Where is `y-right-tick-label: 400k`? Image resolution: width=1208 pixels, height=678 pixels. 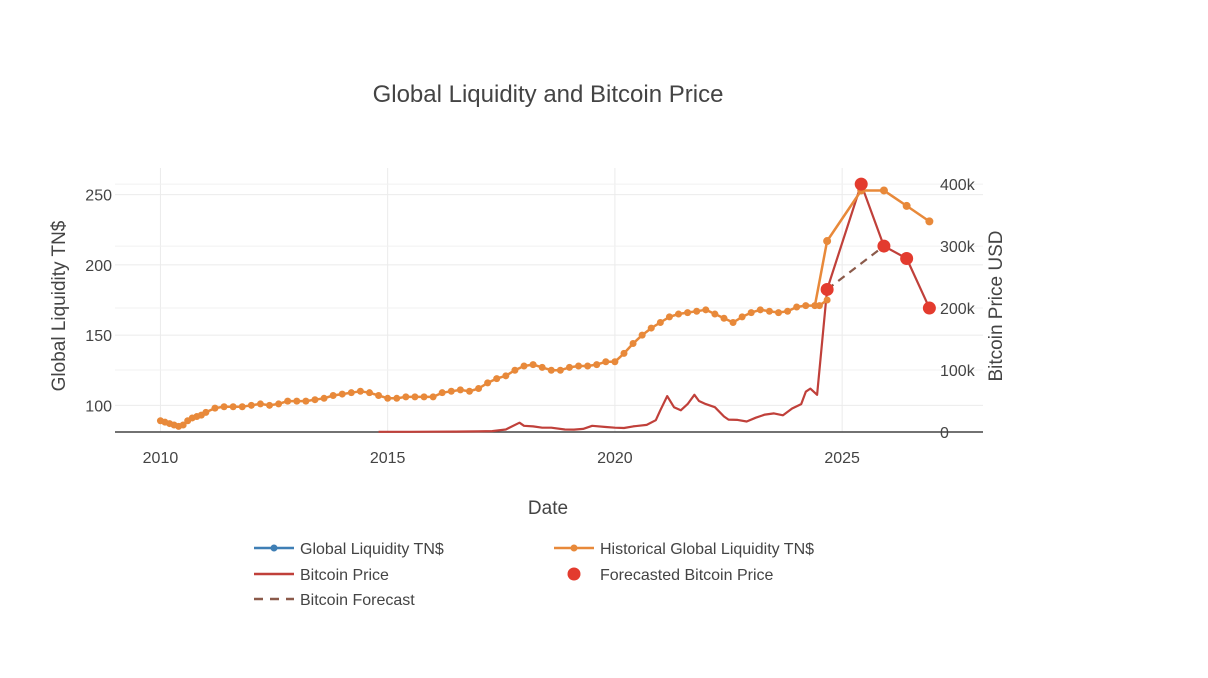 y-right-tick-label: 400k is located at coordinates (958, 185).